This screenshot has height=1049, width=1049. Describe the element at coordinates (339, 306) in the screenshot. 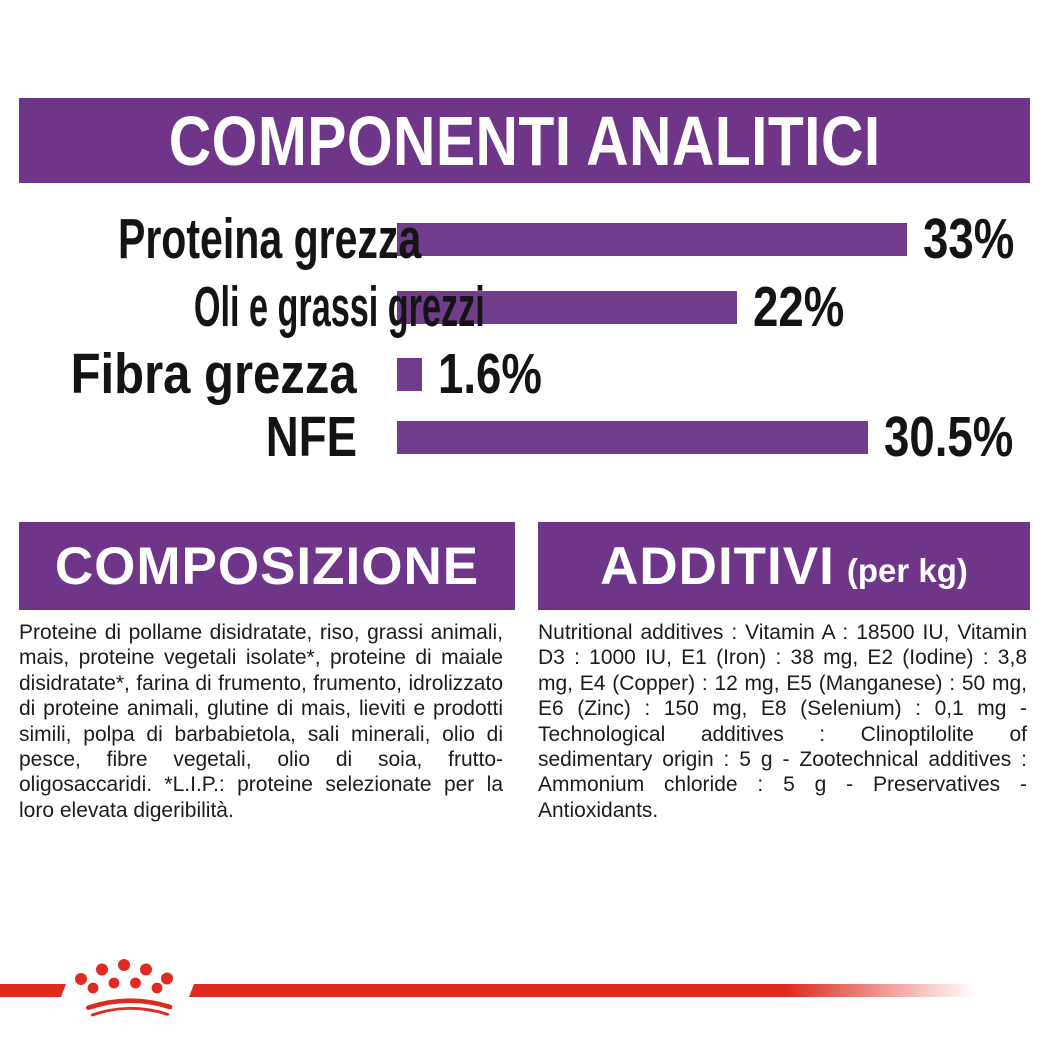

I see `bar-label: Oli e grassi grezzi` at that location.